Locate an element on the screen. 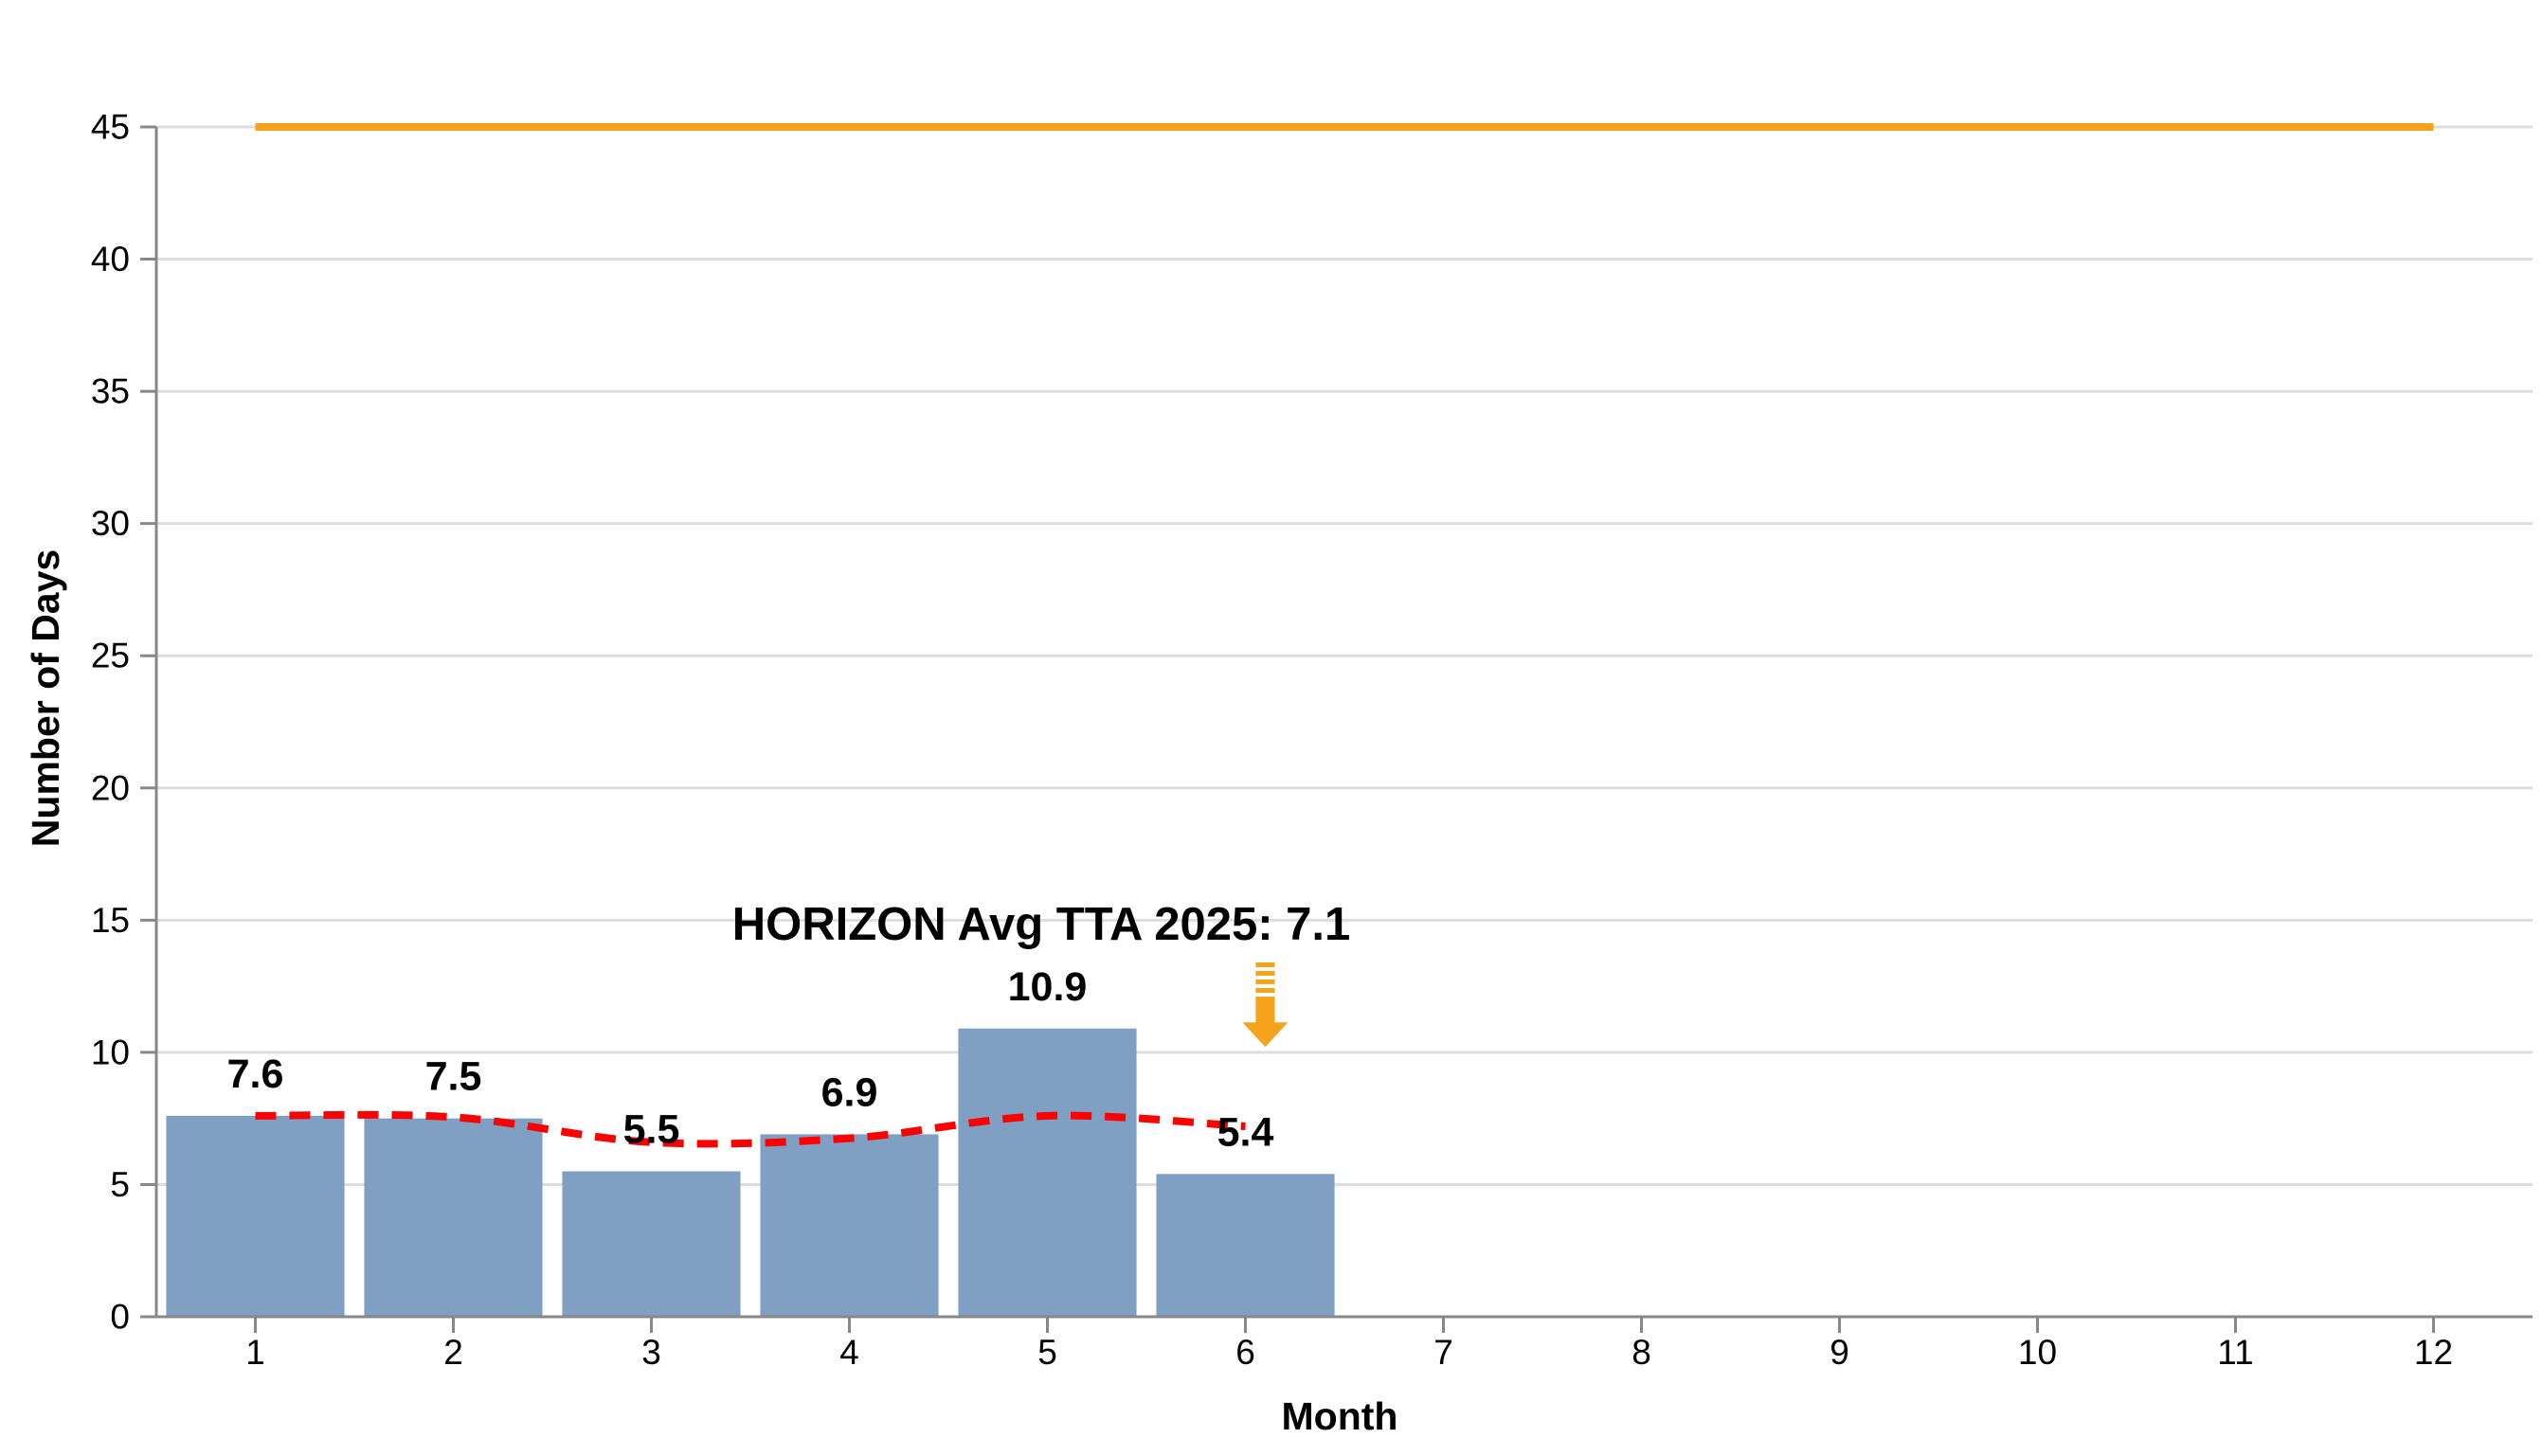 The width and height of the screenshot is (2542, 1456). data-label: 7.5 is located at coordinates (453, 1077).